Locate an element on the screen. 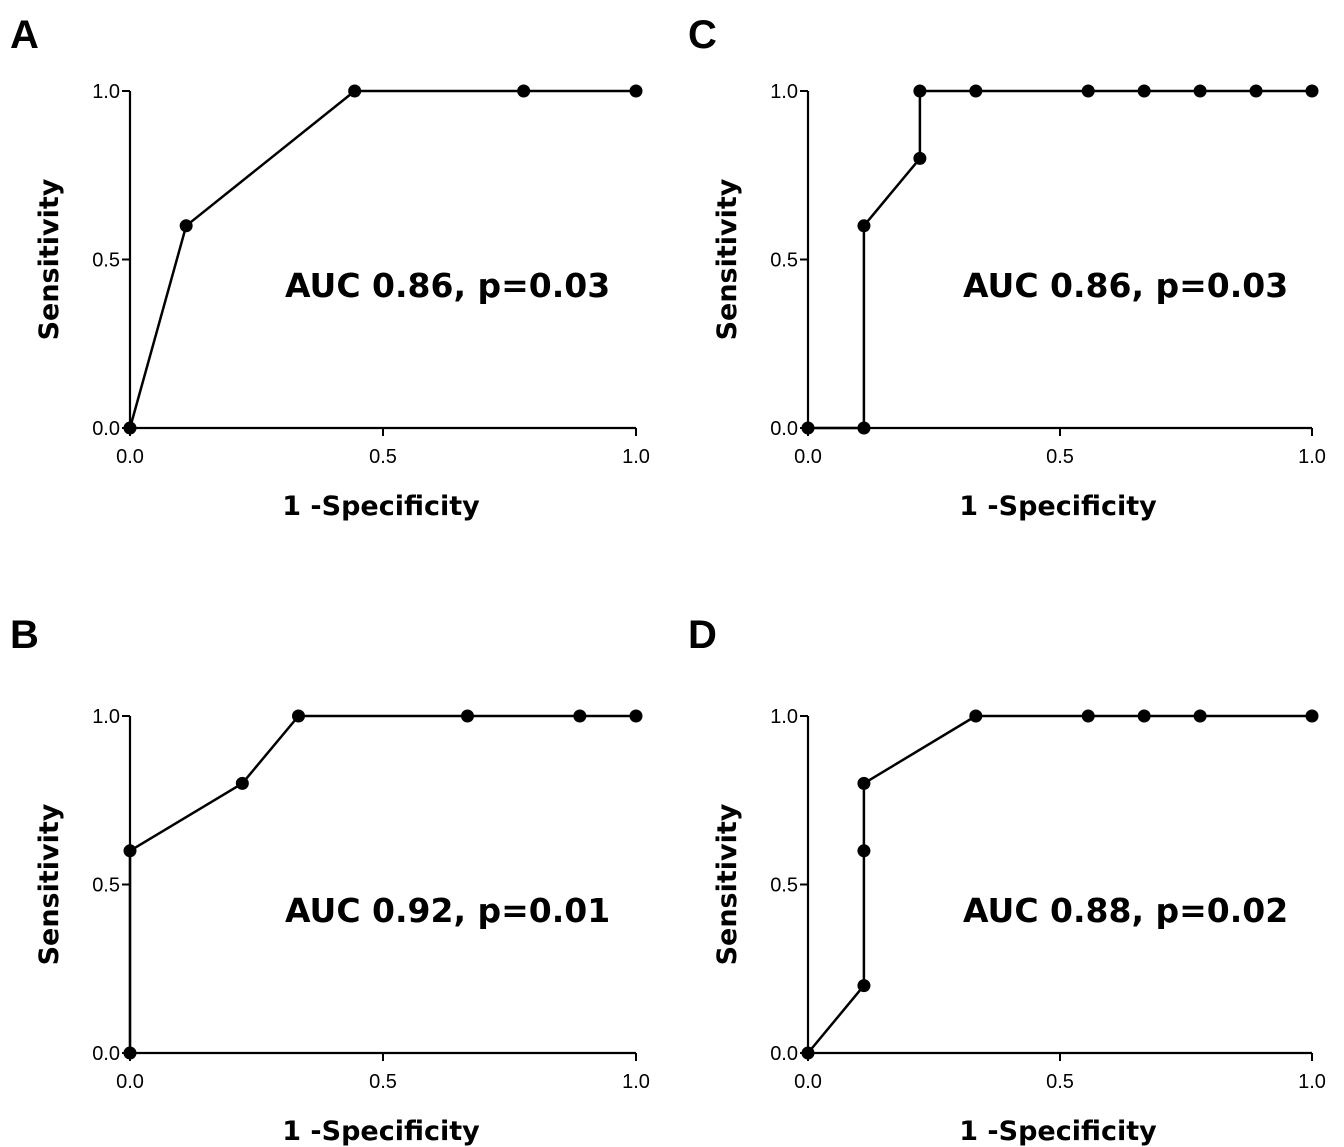 The width and height of the screenshot is (1344, 1147). auc-annotation: AUC 0.88, p=0.02 is located at coordinates (1125, 910).